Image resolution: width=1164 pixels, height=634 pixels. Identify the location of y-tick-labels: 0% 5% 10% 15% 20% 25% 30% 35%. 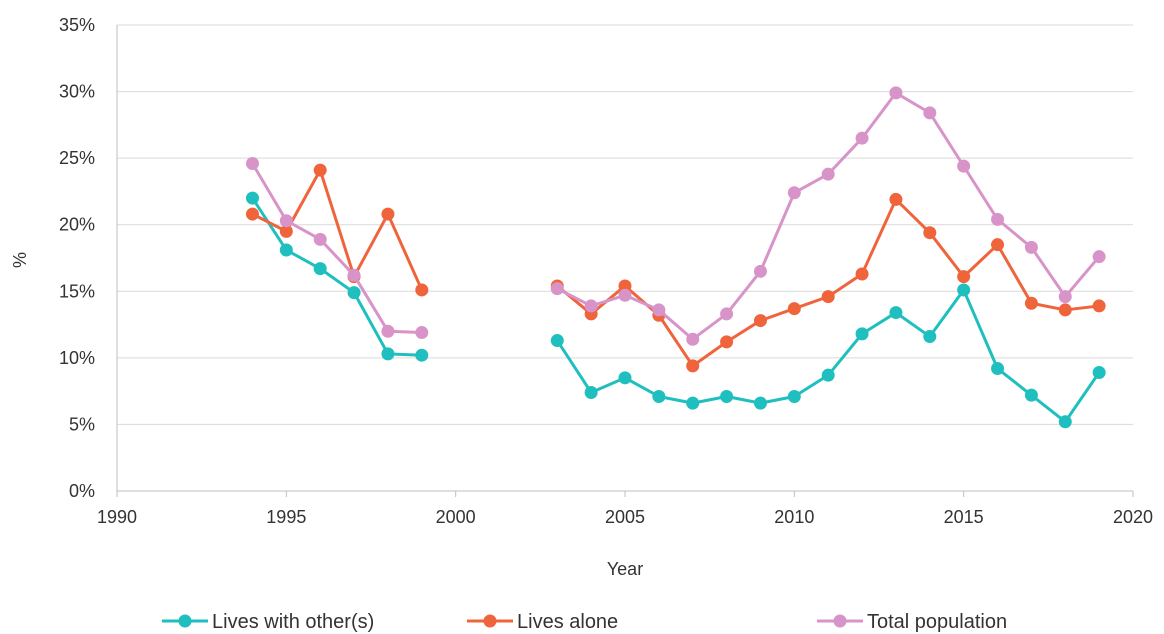
(77, 258).